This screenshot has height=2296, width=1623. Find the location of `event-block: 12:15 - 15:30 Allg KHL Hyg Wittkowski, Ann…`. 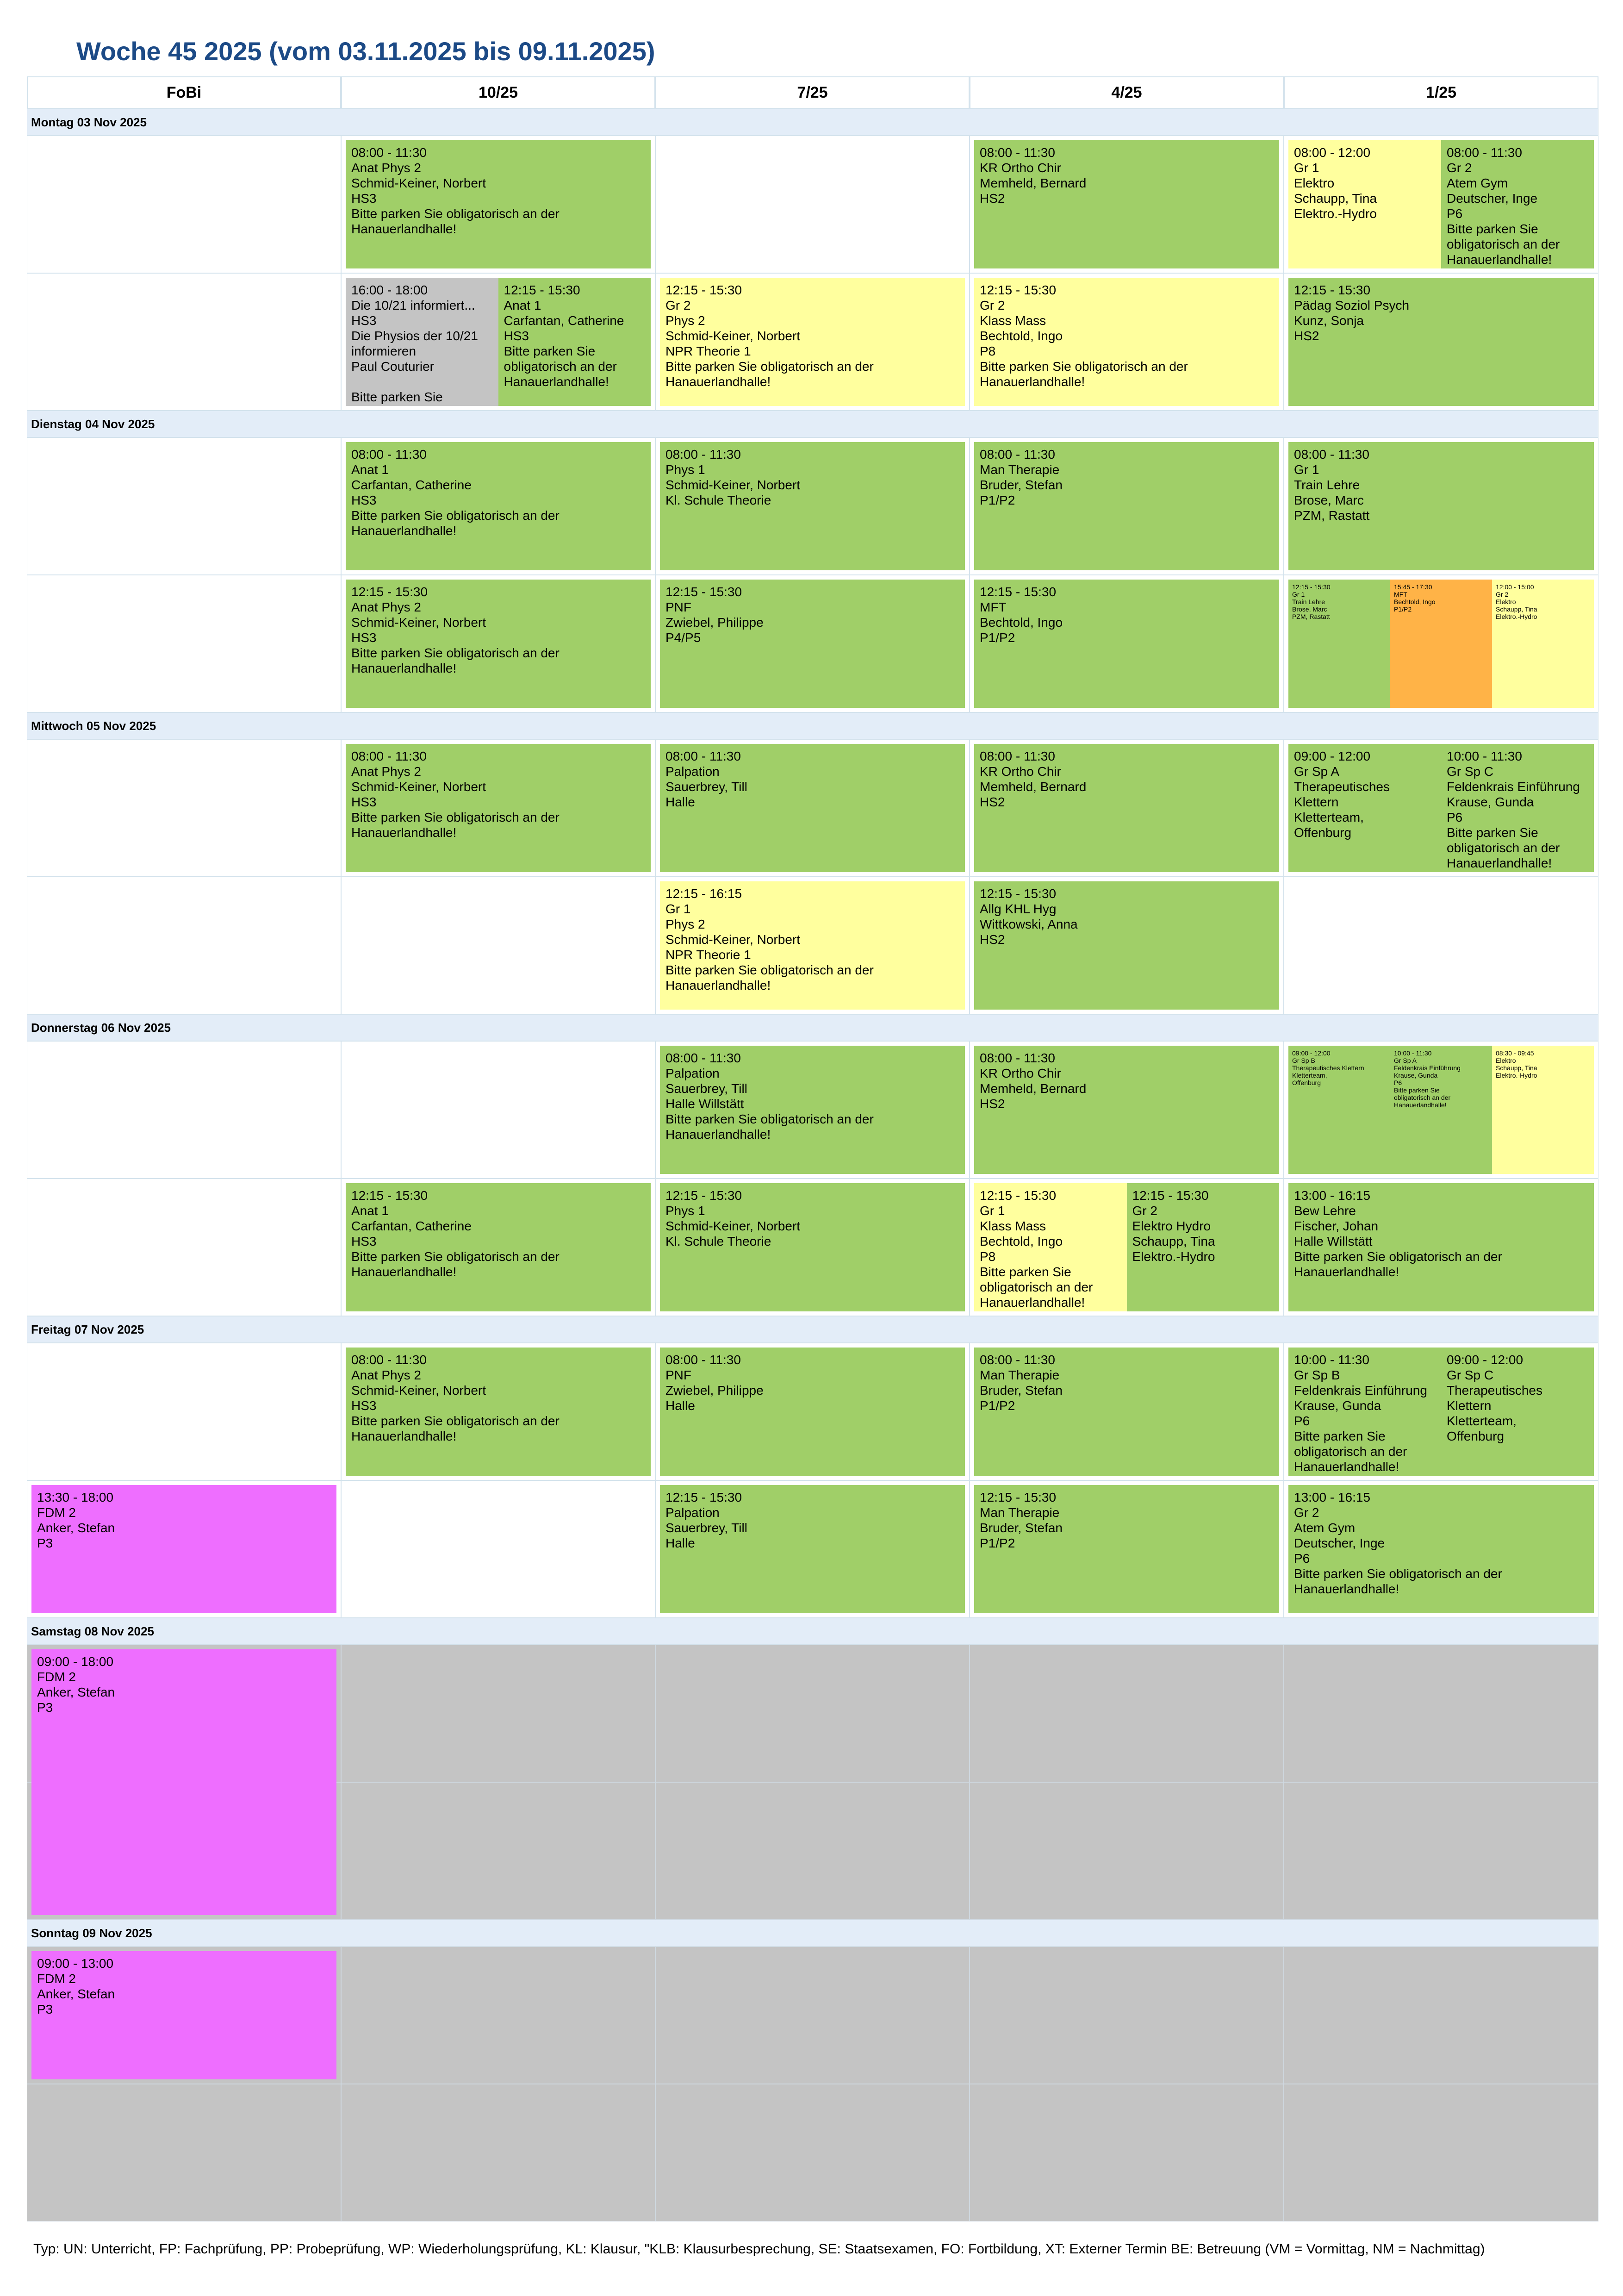

event-block: 12:15 - 15:30 Allg KHL Hyg Wittkowski, Ann… is located at coordinates (1126, 945).